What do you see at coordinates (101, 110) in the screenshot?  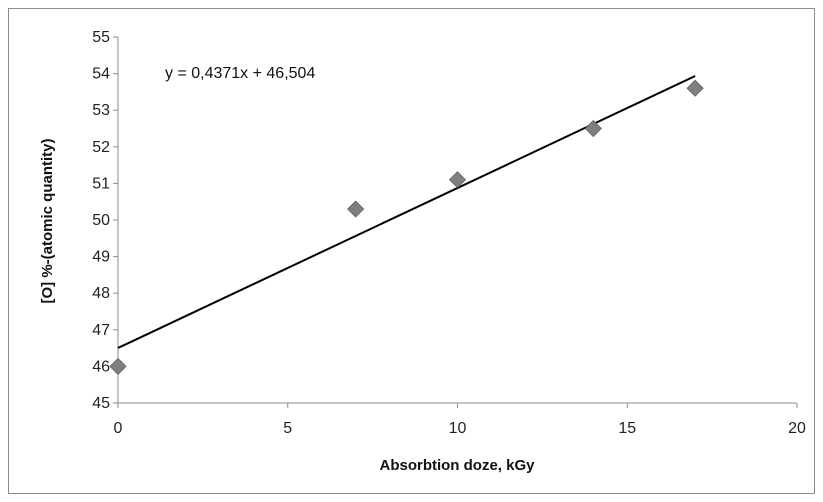 I see `y-tick-label: 53` at bounding box center [101, 110].